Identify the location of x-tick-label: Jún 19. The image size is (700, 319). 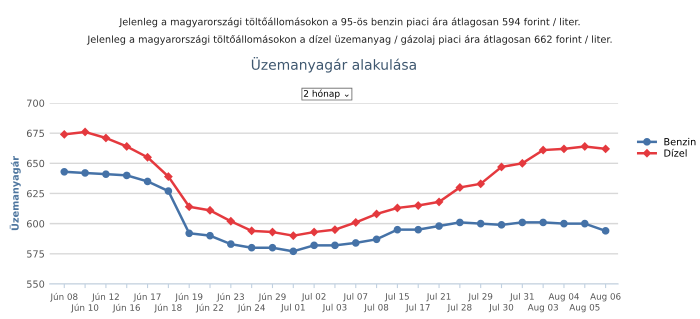
(188, 297).